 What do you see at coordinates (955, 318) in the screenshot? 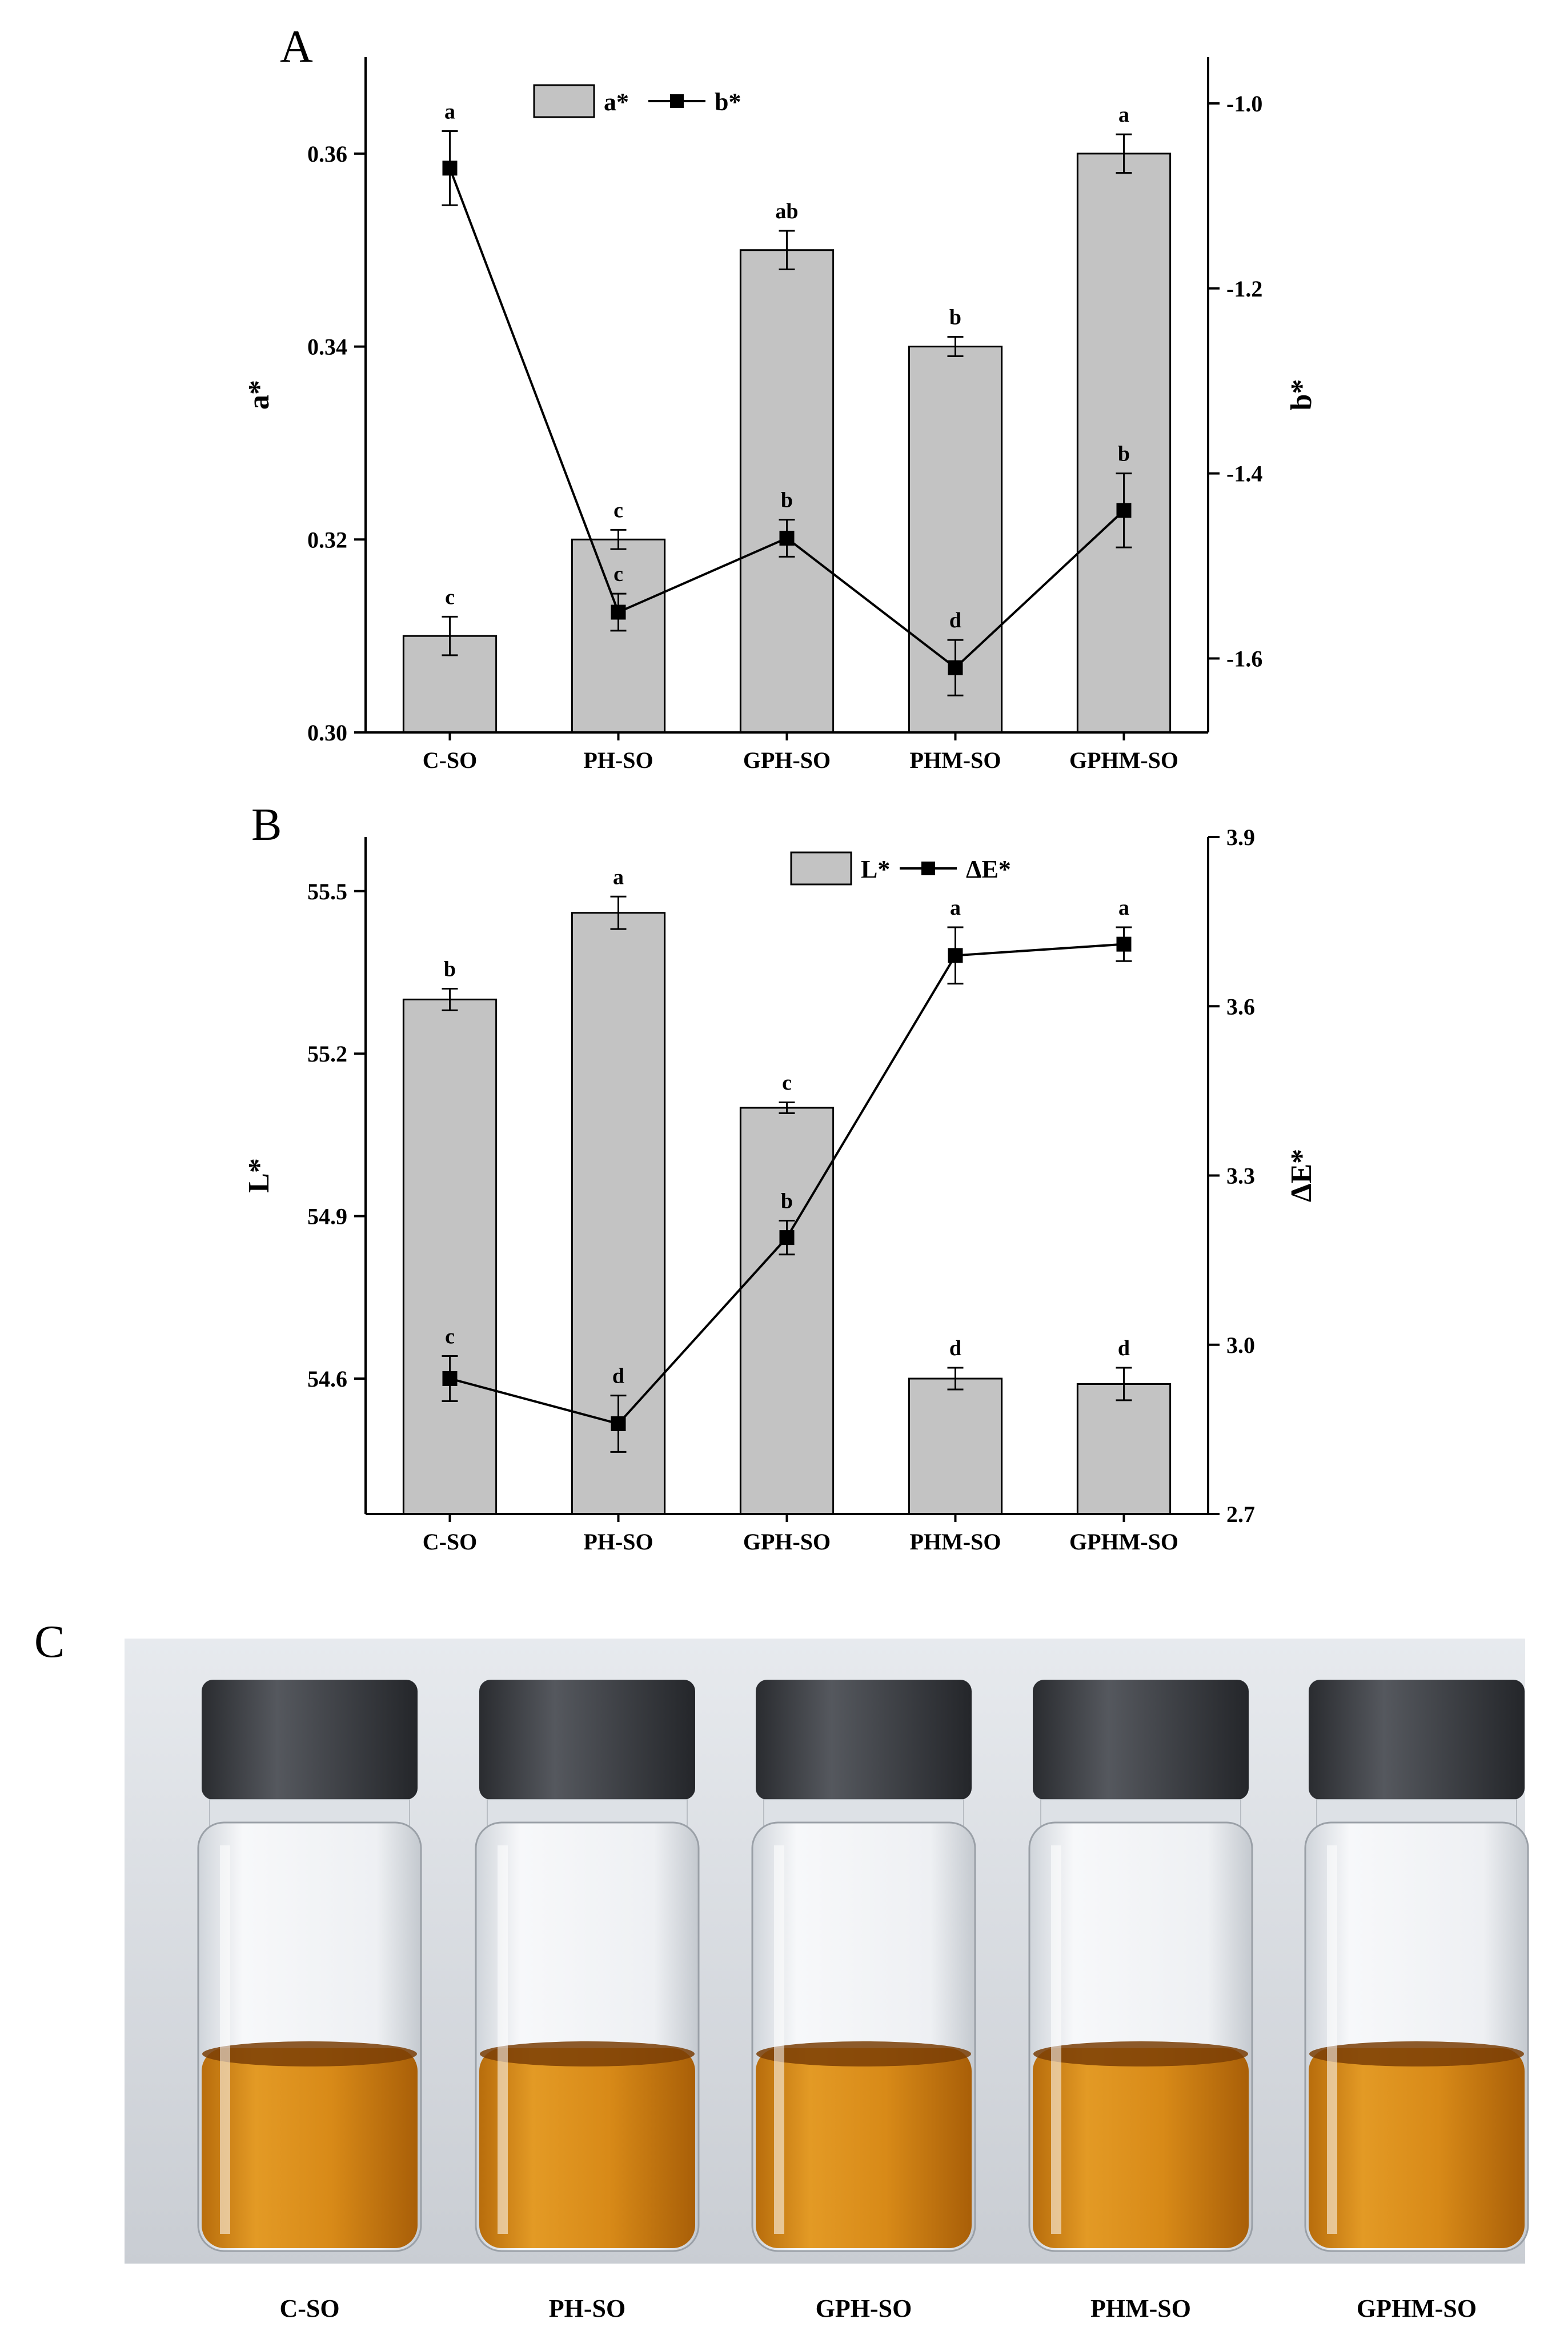
I see `bar-sig-label-3: b` at bounding box center [955, 318].